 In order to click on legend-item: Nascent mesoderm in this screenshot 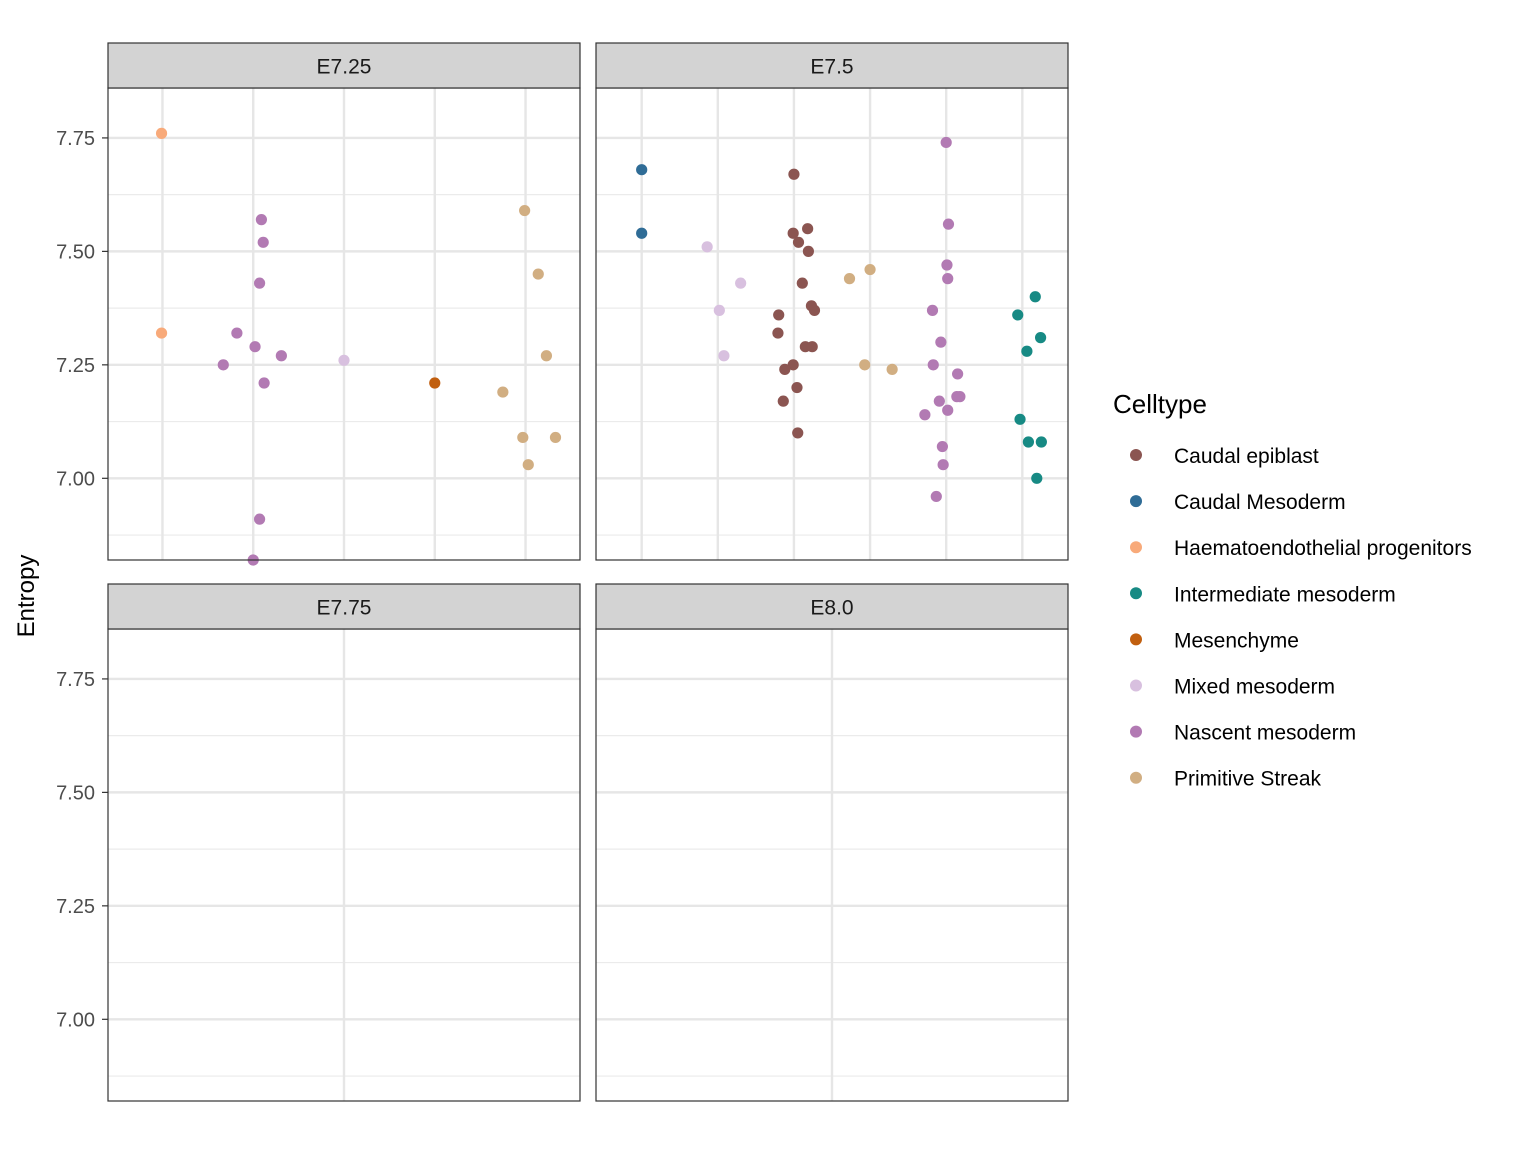, I will do `click(1243, 733)`.